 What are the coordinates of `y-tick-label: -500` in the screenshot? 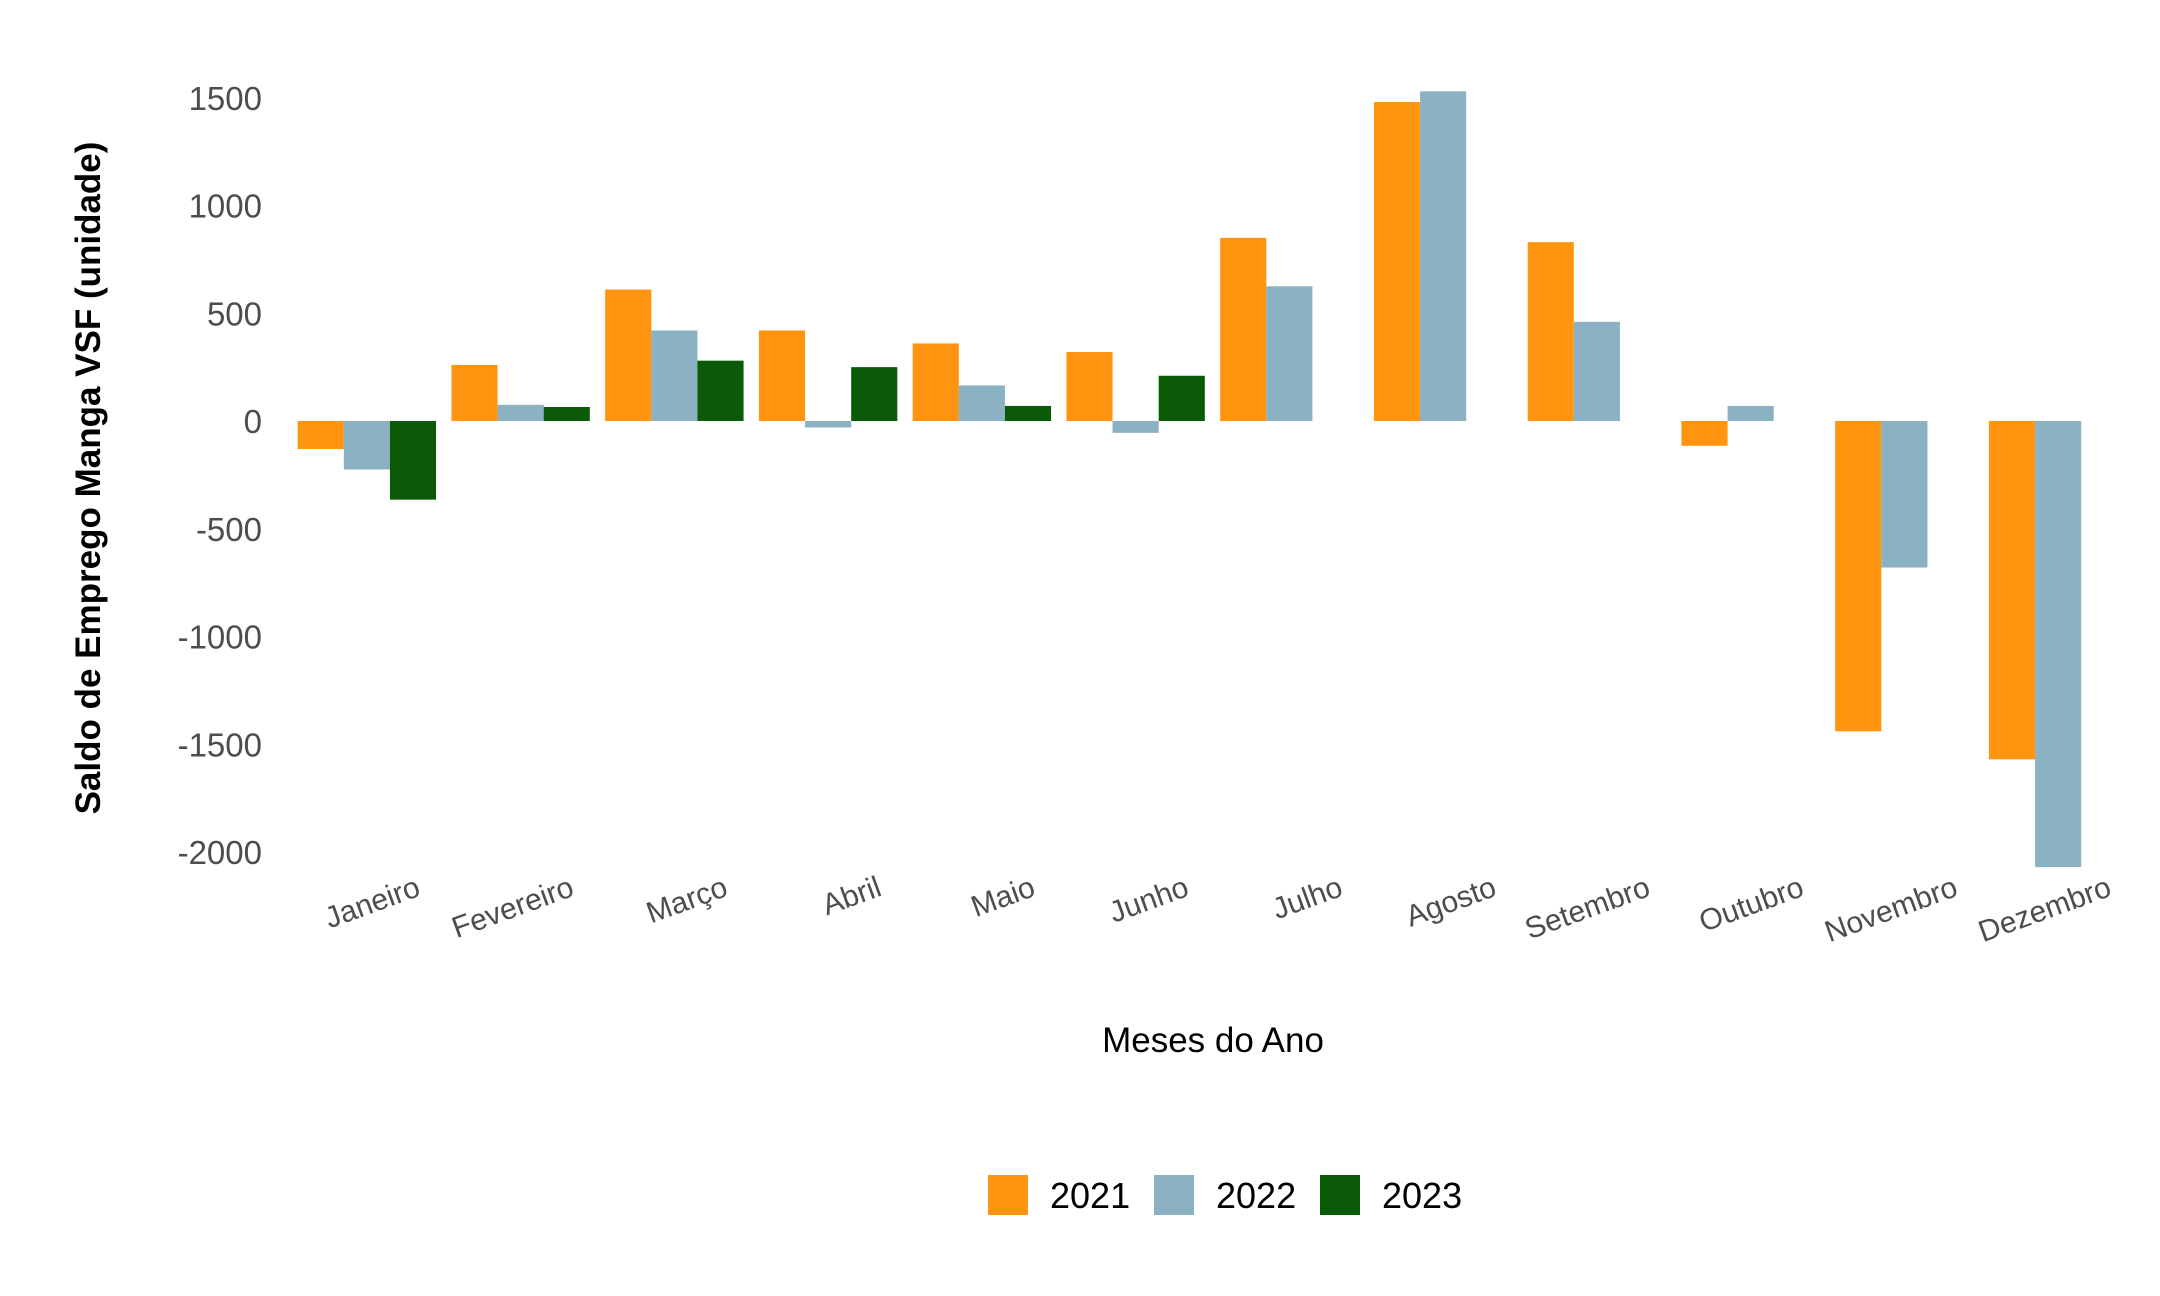 It's located at (229, 529).